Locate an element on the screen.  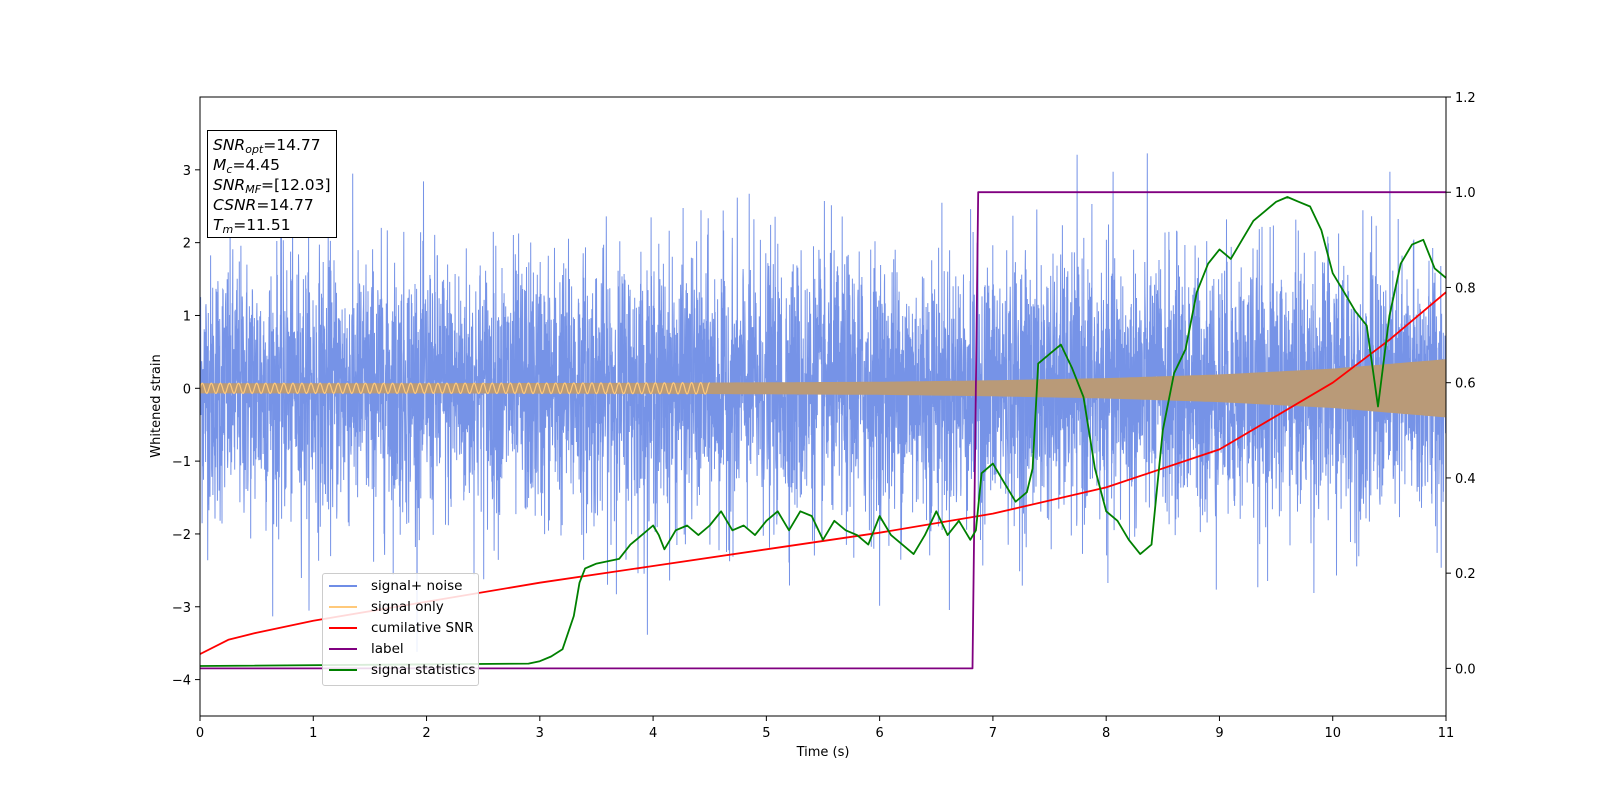
legend-item-signal-only: signal only is located at coordinates (404, 607).